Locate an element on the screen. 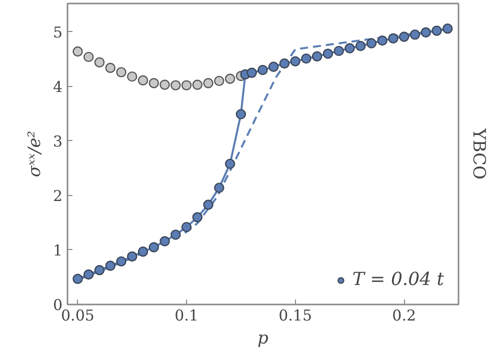  legend-label: T = 0.04 t is located at coordinates (398, 279).